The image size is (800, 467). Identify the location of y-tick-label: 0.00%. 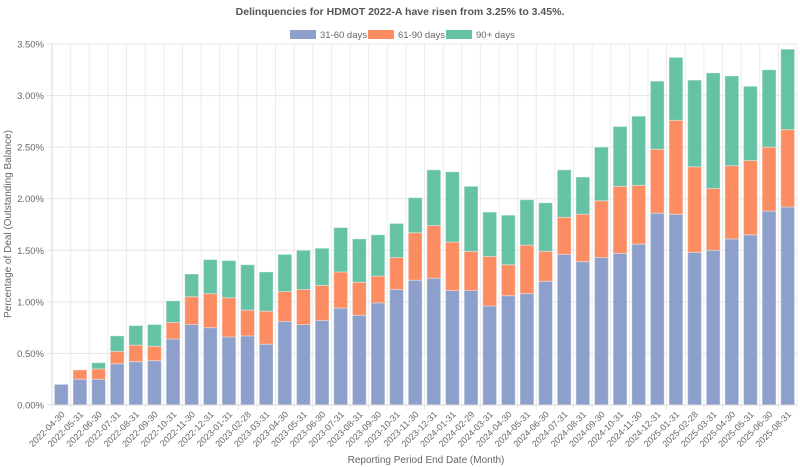
(30, 406).